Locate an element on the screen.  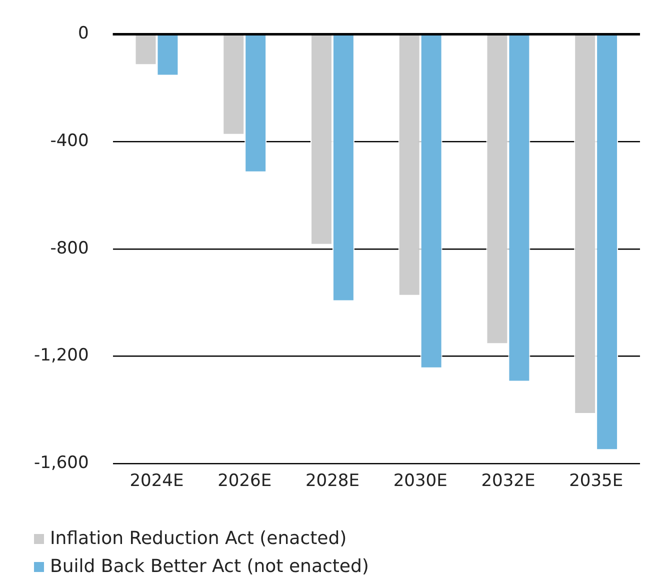
legend-label: Inflation Reduction Act (enacted) is located at coordinates (198, 539).